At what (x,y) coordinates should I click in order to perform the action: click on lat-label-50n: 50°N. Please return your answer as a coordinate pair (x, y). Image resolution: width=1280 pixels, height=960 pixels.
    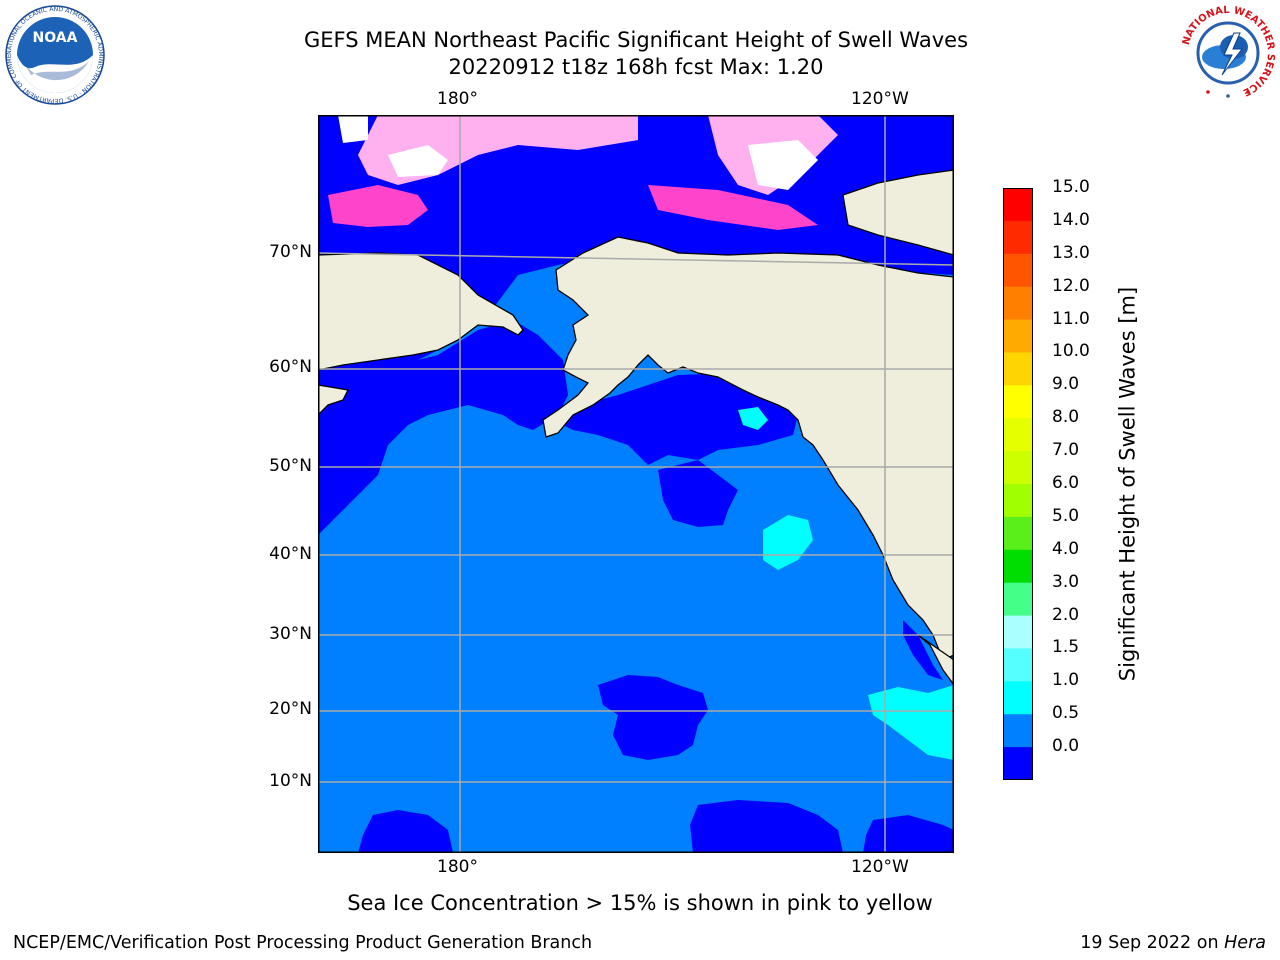
    Looking at the image, I should click on (290, 466).